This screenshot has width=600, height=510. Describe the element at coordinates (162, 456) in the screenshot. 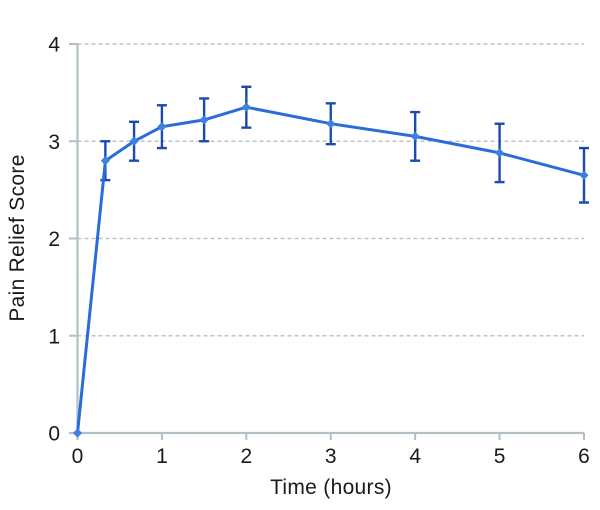

I see `x-tick-label-1: 1` at that location.